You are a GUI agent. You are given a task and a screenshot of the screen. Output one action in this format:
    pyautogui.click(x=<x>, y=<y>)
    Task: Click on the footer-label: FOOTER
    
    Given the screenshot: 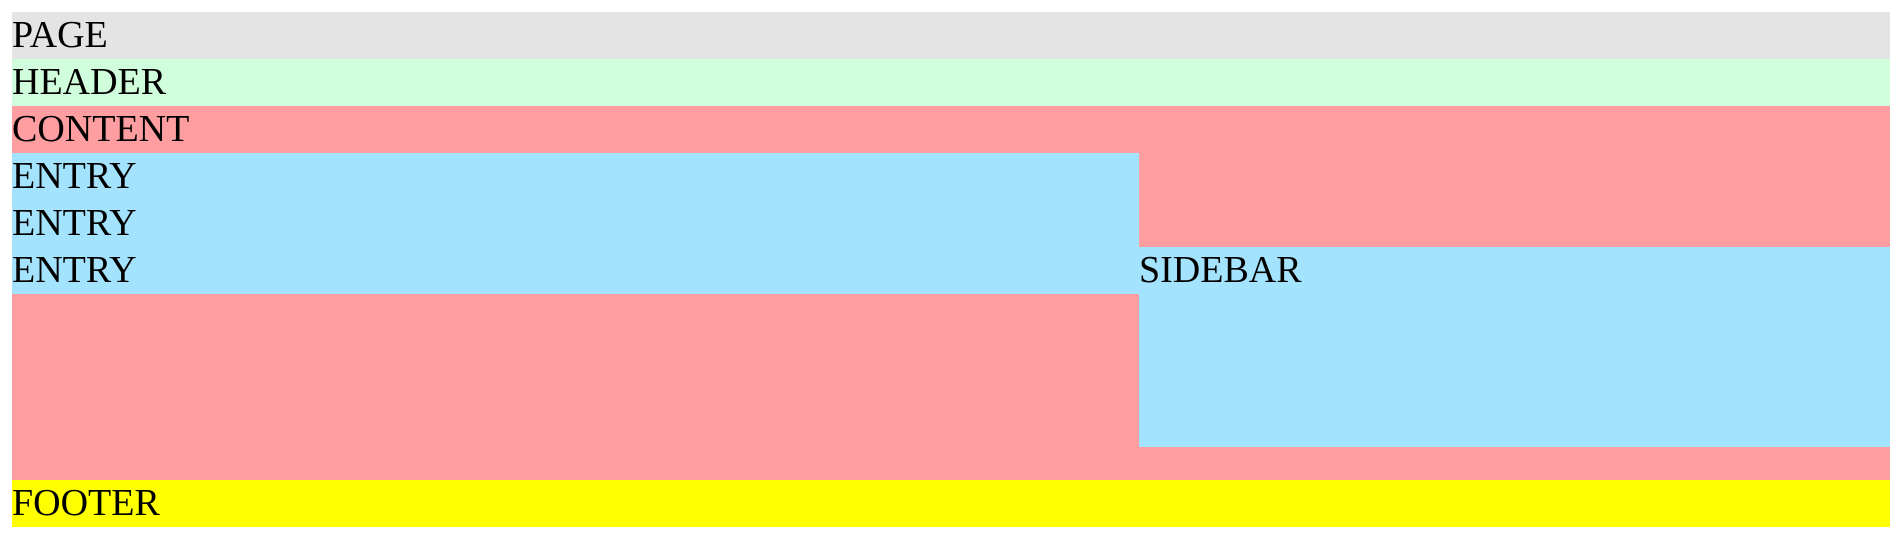 What is the action you would take?
    pyautogui.click(x=86, y=503)
    